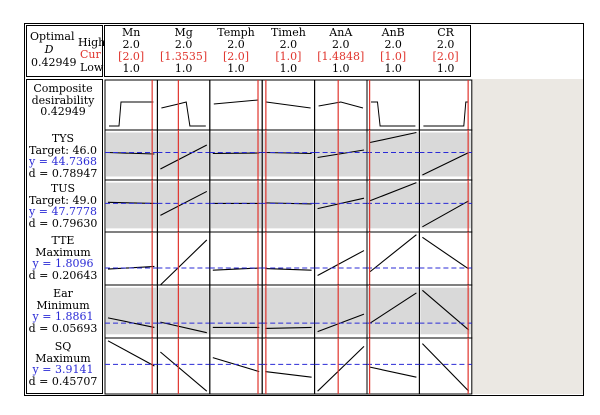 This screenshot has height=415, width=600. What do you see at coordinates (92, 67) in the screenshot?
I see `low-label: Low` at bounding box center [92, 67].